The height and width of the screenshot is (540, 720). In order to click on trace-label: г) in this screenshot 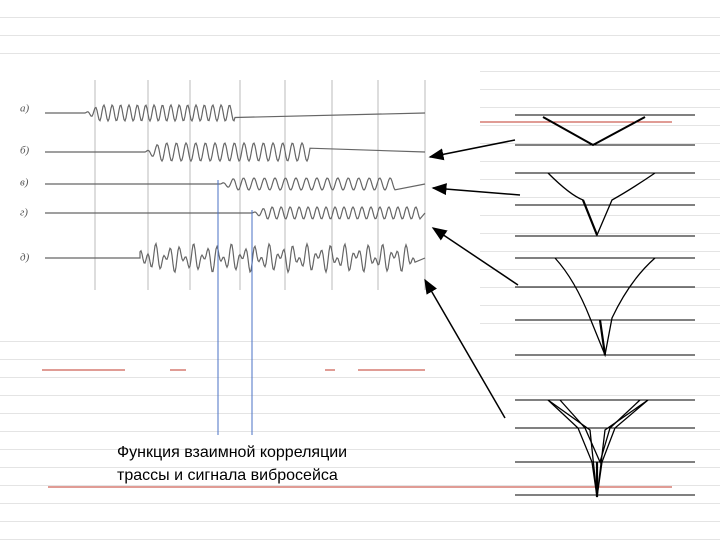, I will do `click(24, 213)`.